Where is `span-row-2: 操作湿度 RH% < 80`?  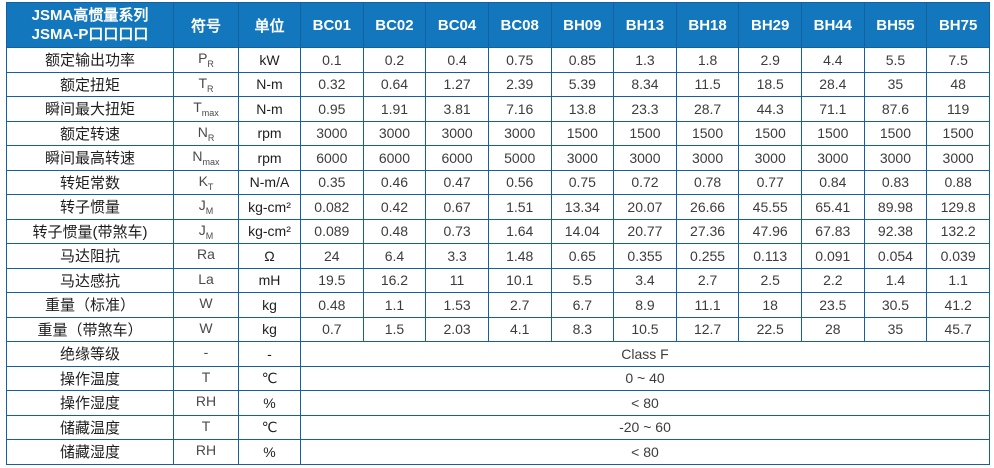 span-row-2: 操作湿度 RH% < 80 is located at coordinates (498, 403).